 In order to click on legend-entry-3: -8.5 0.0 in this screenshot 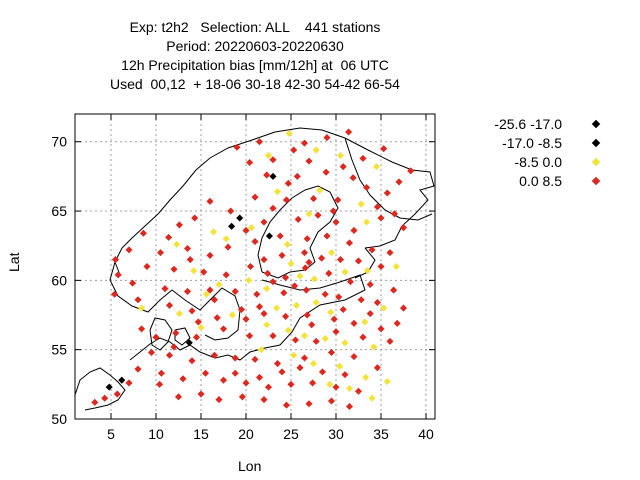, I will do `click(538, 162)`.